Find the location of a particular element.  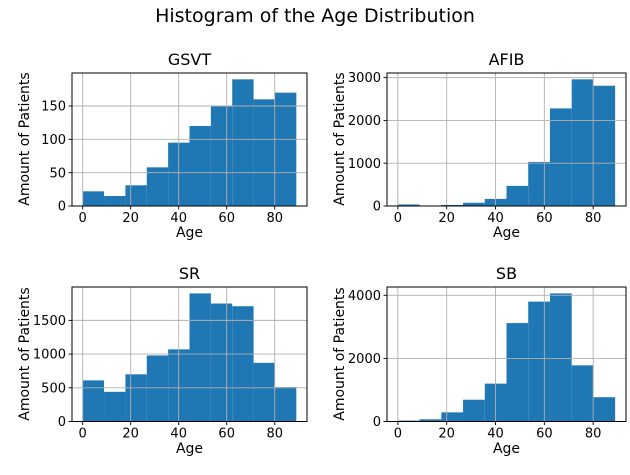

subplot-title-gsvt: GSVT is located at coordinates (189, 59).